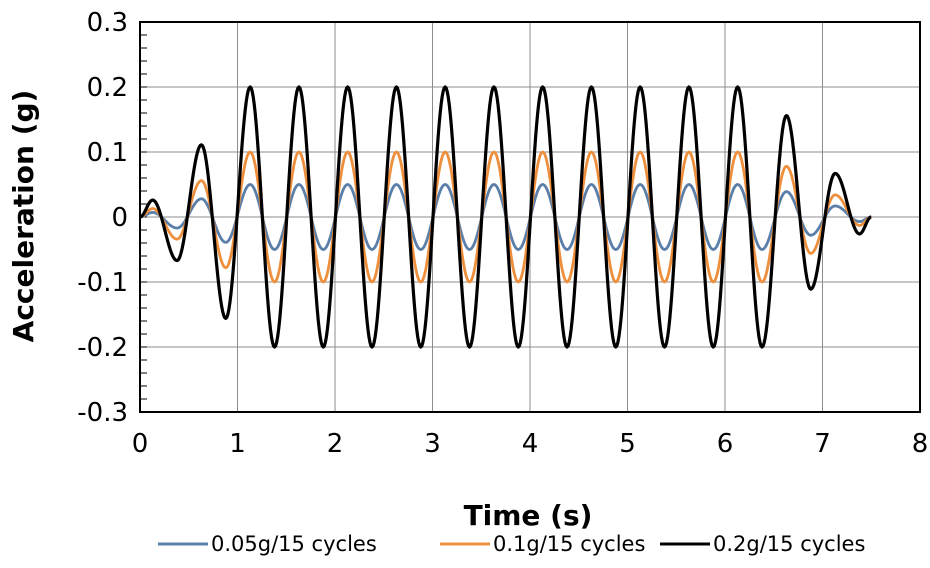  Describe the element at coordinates (23, 216) in the screenshot. I see `y-axis-title: Acceleration (g)` at that location.